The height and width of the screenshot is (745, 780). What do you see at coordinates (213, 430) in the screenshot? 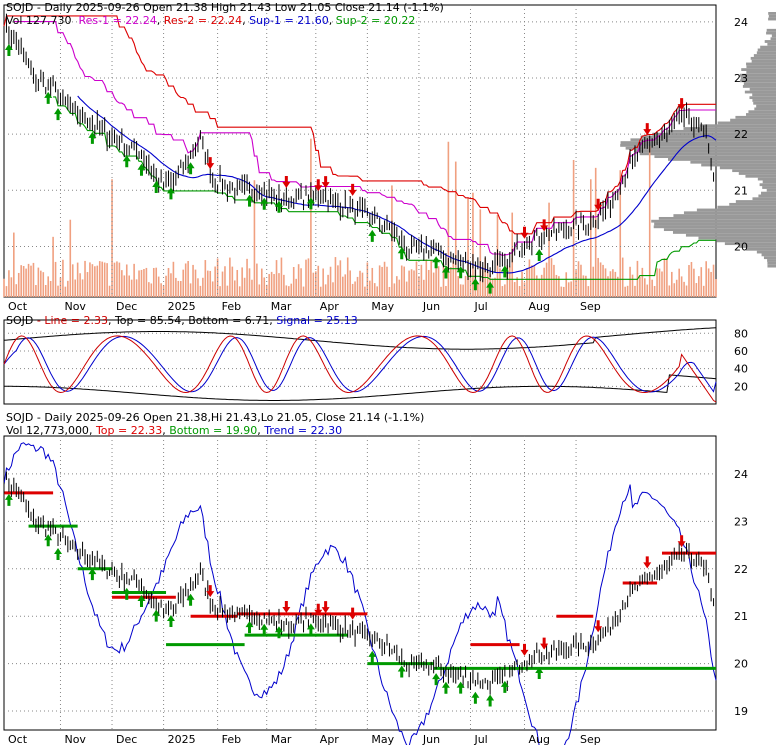
I see `panel3-bottom: Bottom = 19.90` at bounding box center [213, 430].